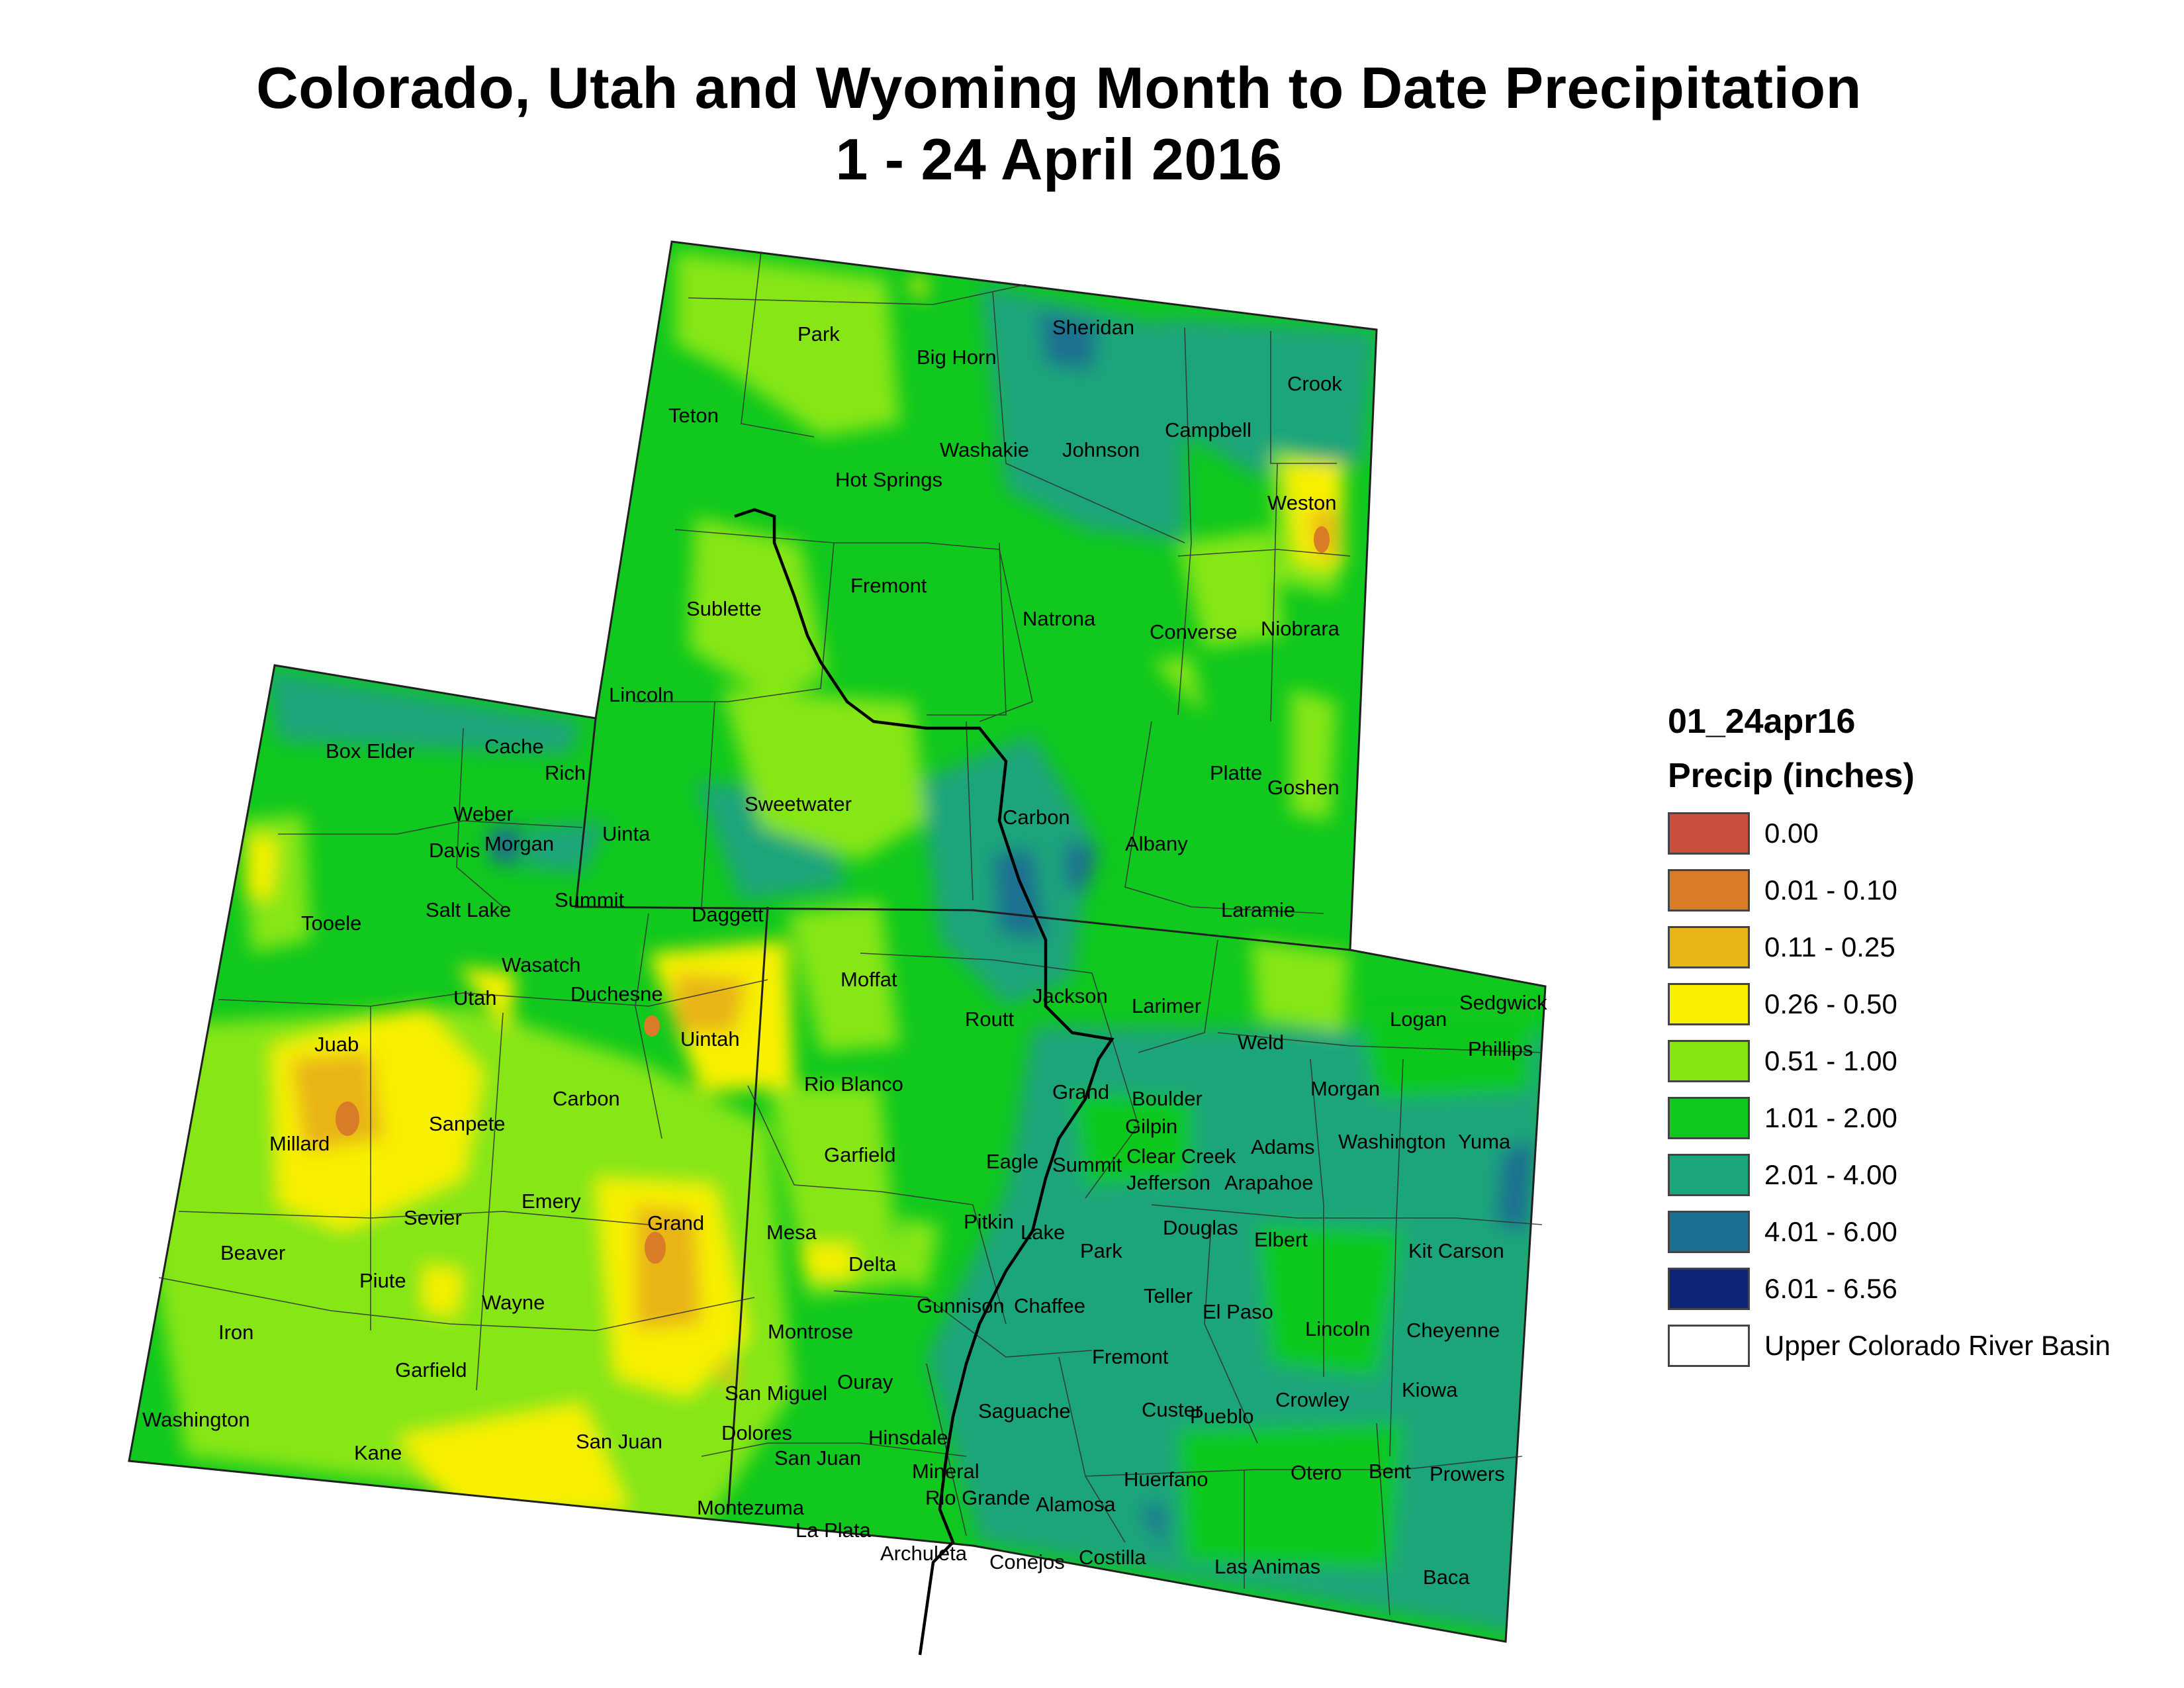  Describe the element at coordinates (1304, 787) in the screenshot. I see `county-label: Goshen` at that location.